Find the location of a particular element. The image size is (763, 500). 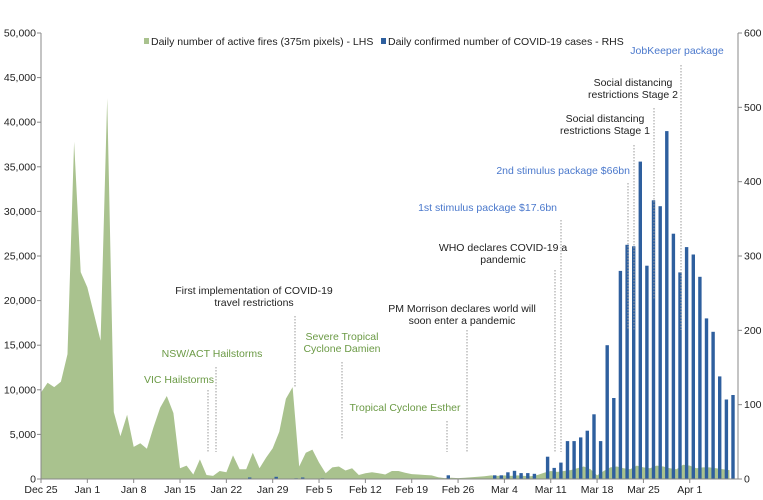

right-tick-label: 600 is located at coordinates (753, 34).